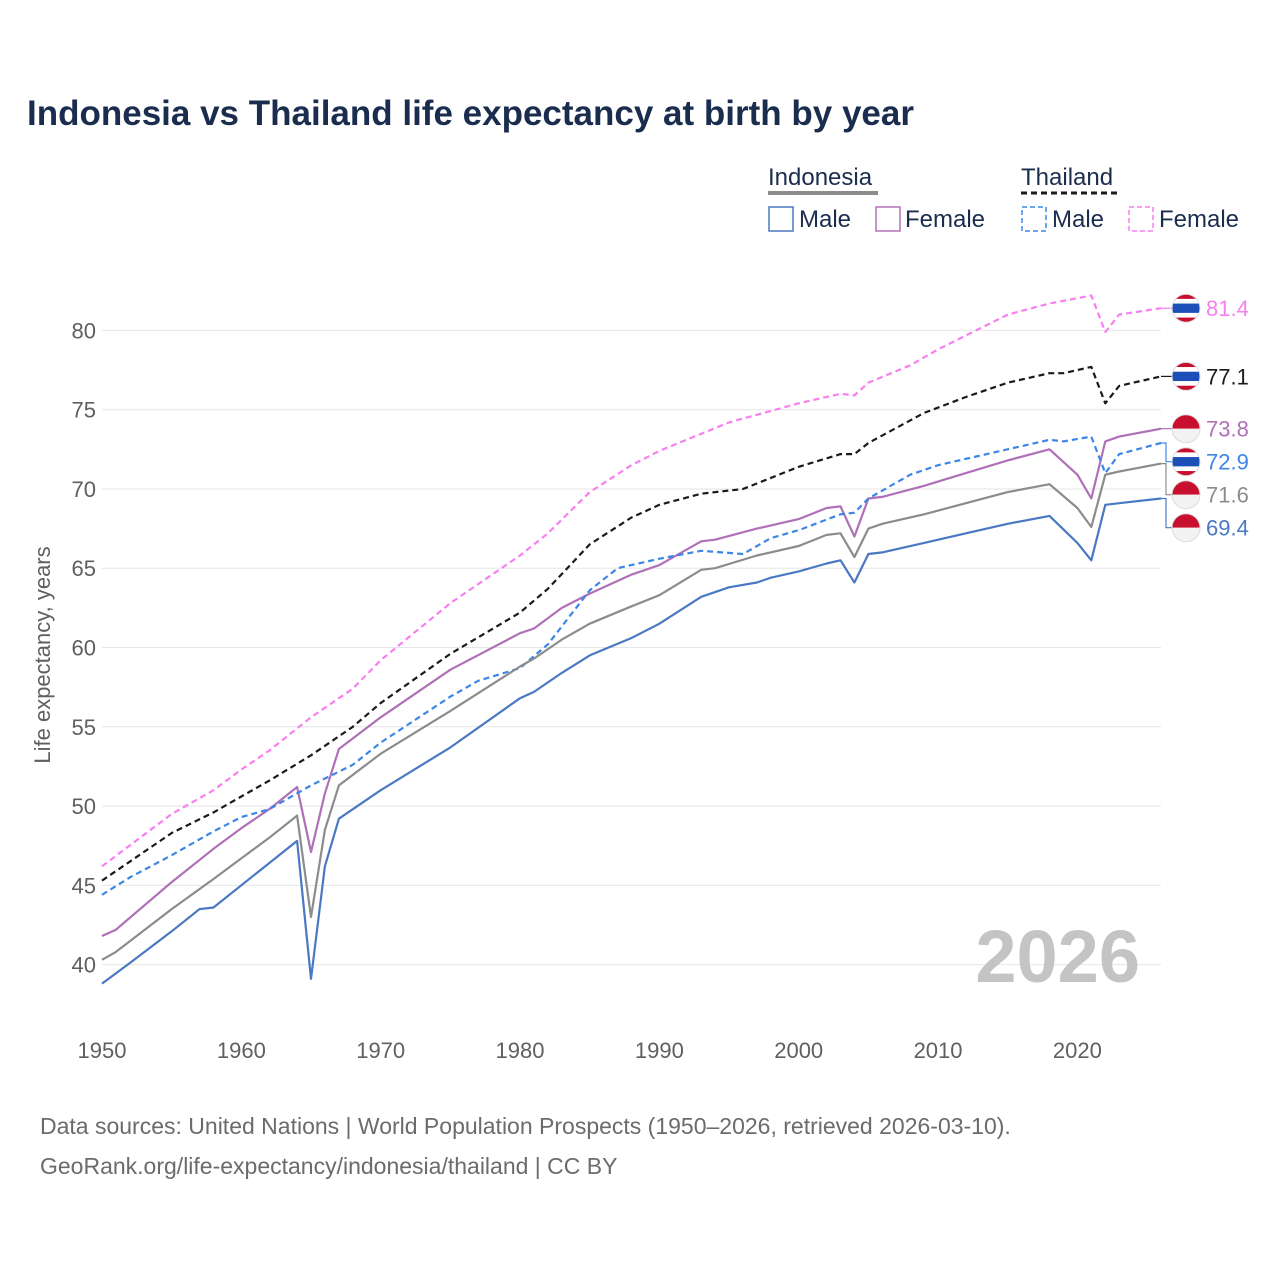 This screenshot has width=1280, height=1280. What do you see at coordinates (888, 219) in the screenshot?
I see `legend-swatch-indonesia-female` at bounding box center [888, 219].